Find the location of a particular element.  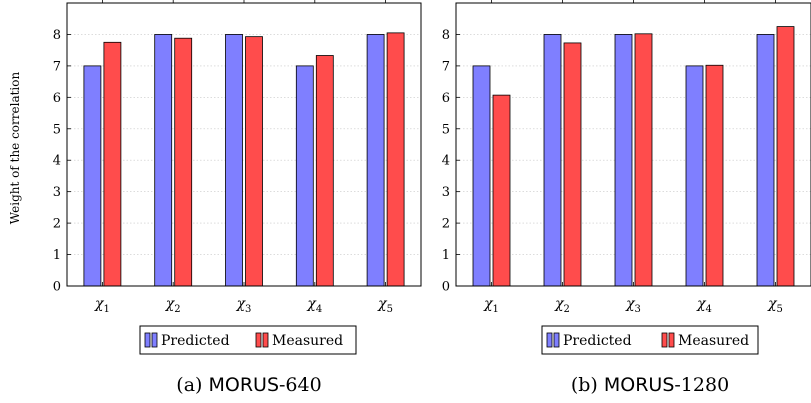

legend-a: Predicted Measured is located at coordinates (248, 340).